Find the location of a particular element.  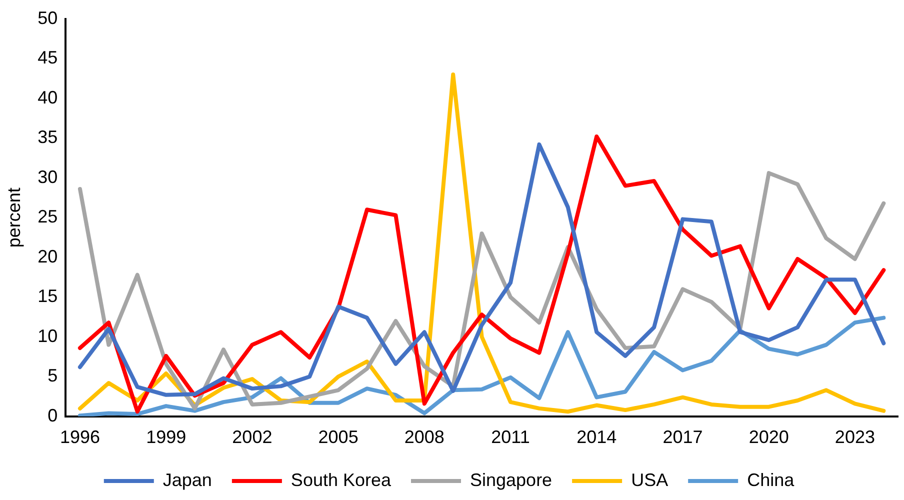

y-tick-label: 40 is located at coordinates (48, 97).